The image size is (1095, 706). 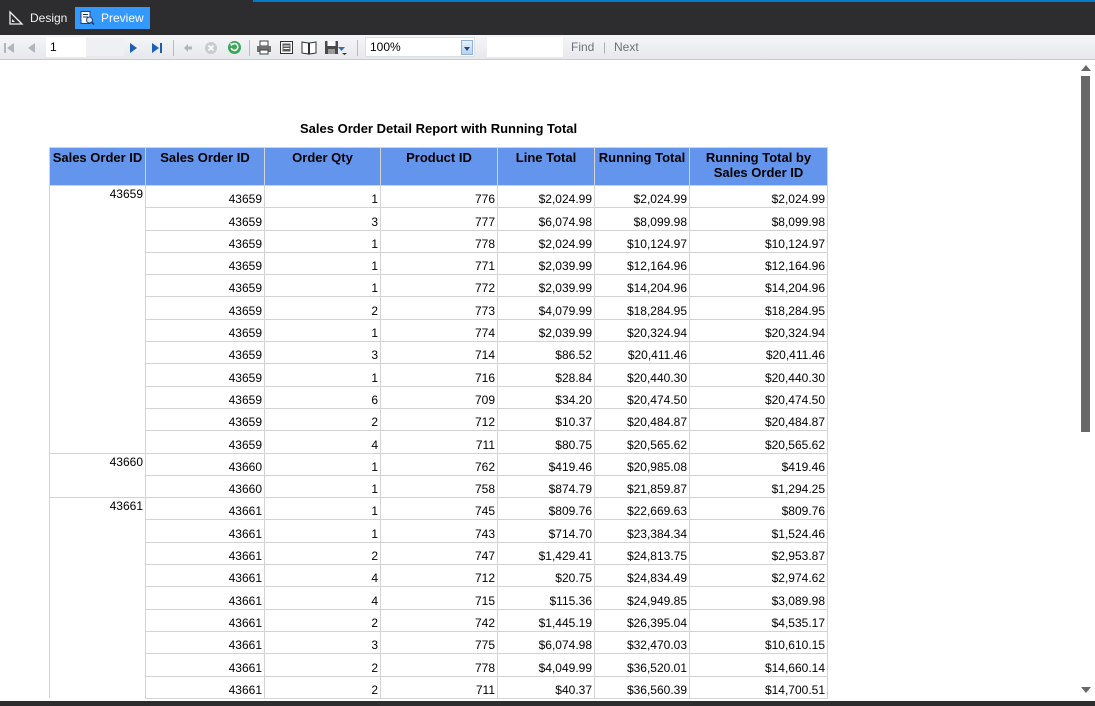 What do you see at coordinates (322, 219) in the screenshot?
I see `table-cell: 3` at bounding box center [322, 219].